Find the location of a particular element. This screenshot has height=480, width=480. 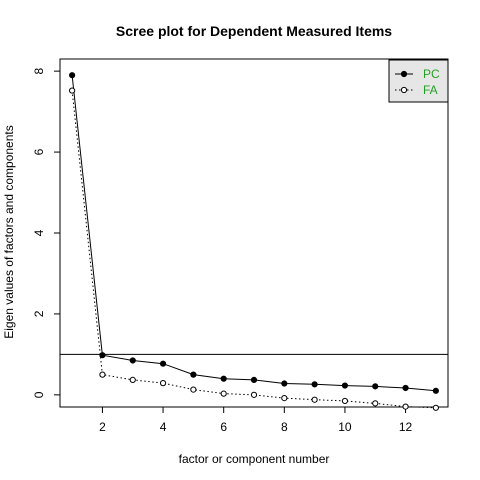

legend-box is located at coordinates (418, 81).